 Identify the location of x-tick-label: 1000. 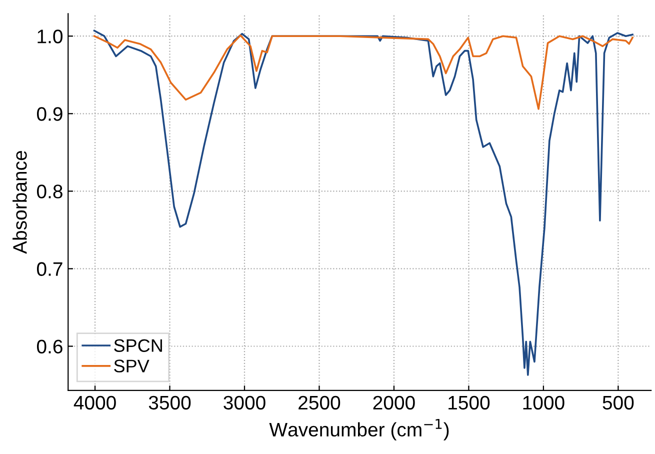
(543, 403).